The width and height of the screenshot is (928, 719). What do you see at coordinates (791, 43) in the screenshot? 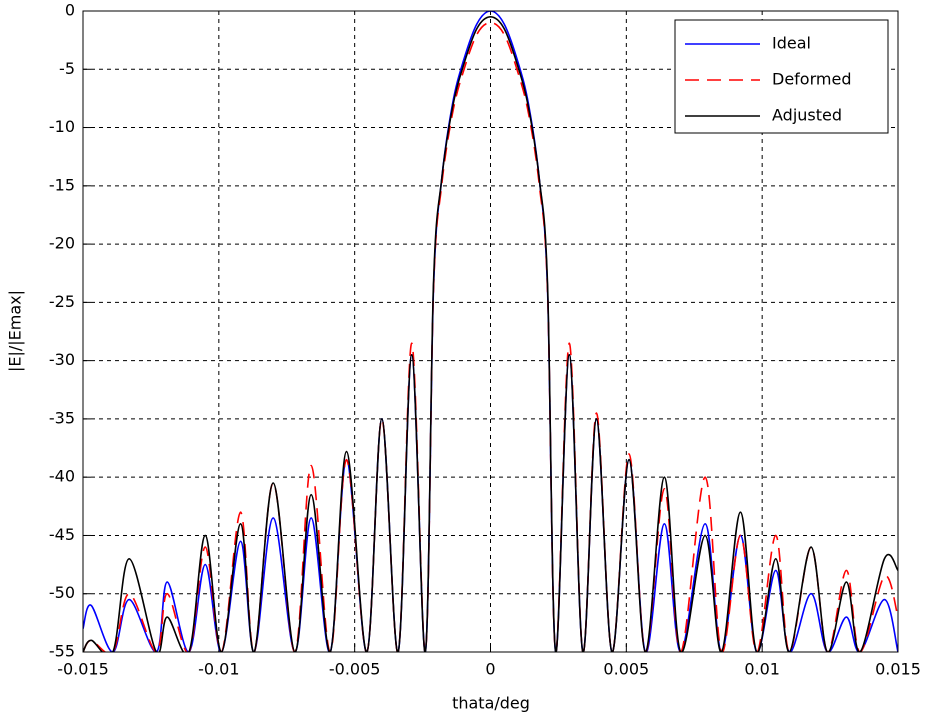
I see `legend-label: Ideal` at bounding box center [791, 43].